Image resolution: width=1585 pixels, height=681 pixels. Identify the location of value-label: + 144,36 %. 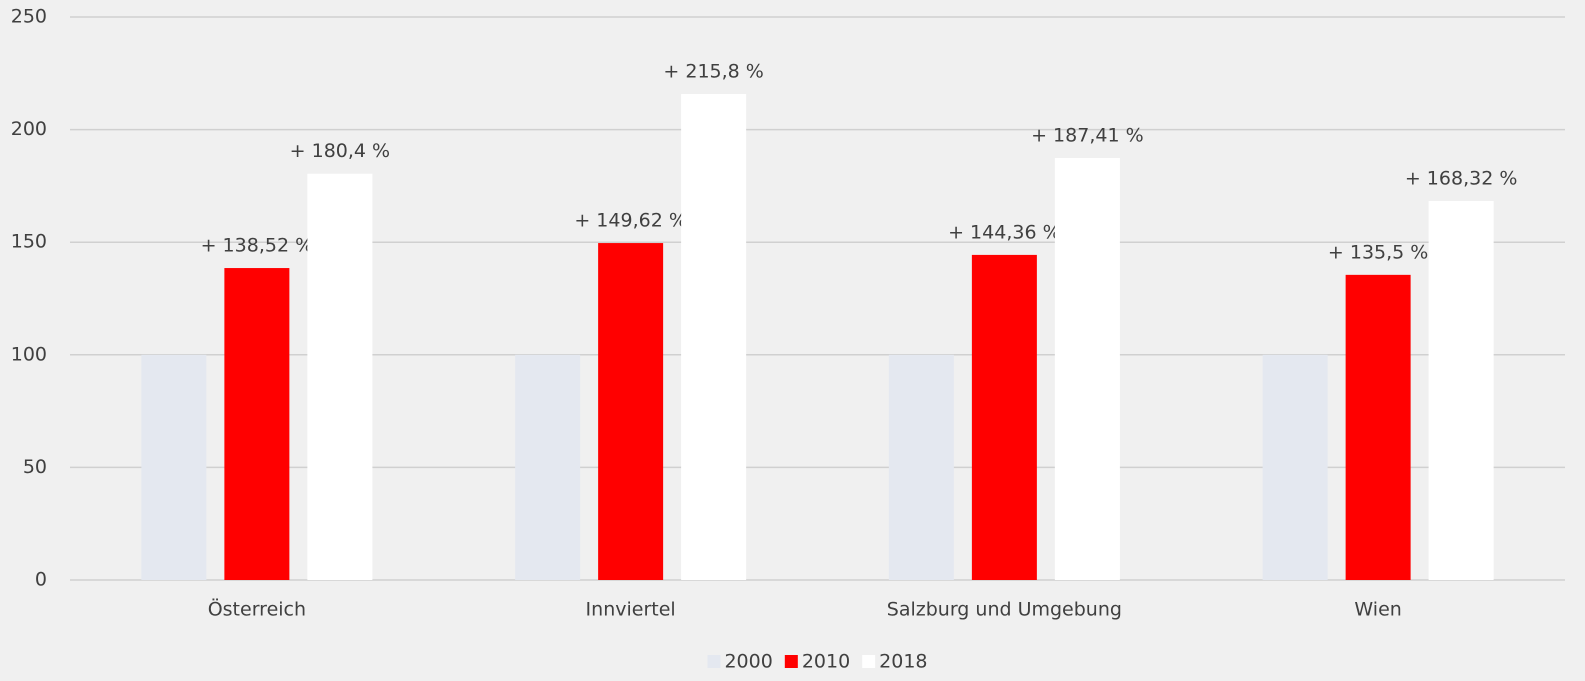
(1004, 232).